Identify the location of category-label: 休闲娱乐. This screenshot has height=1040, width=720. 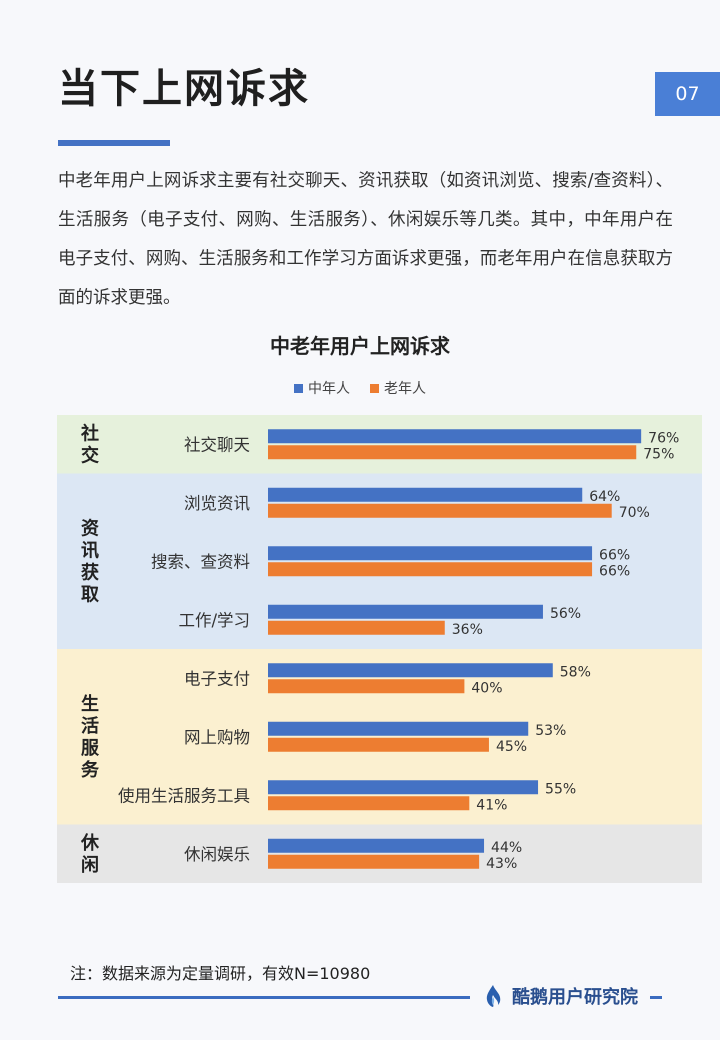
(217, 854).